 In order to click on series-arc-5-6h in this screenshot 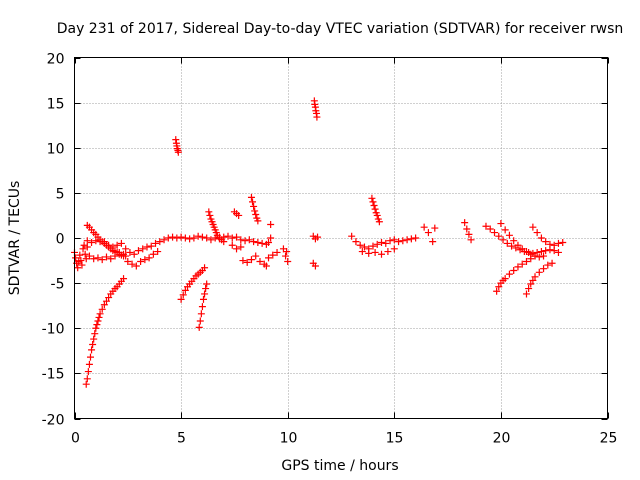, I will do `click(193, 283)`.